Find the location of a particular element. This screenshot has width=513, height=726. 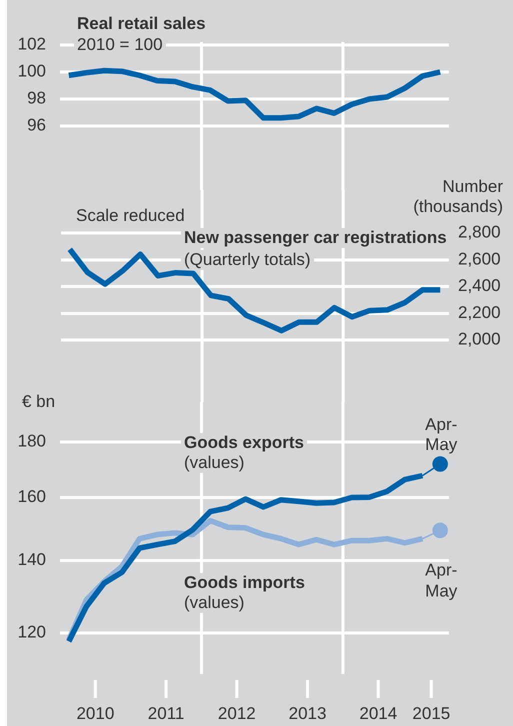

y-tick-label: 102 is located at coordinates (32, 44).